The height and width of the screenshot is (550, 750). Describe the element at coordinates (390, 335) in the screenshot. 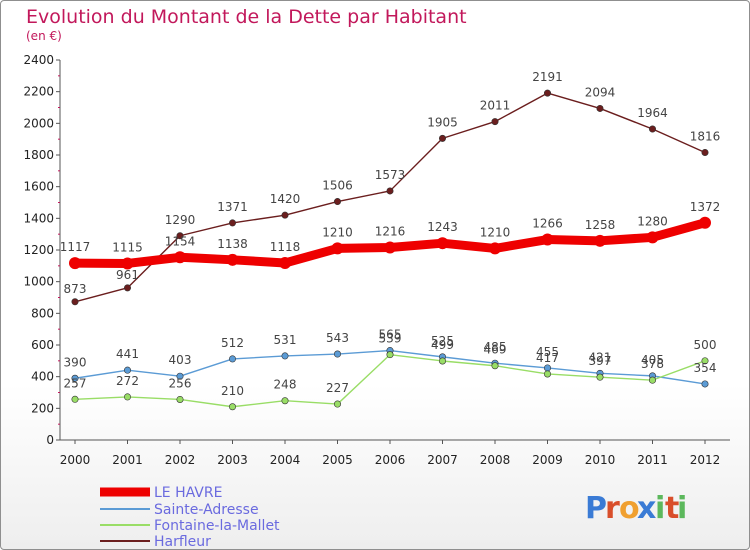

I see `data-label: 565` at that location.